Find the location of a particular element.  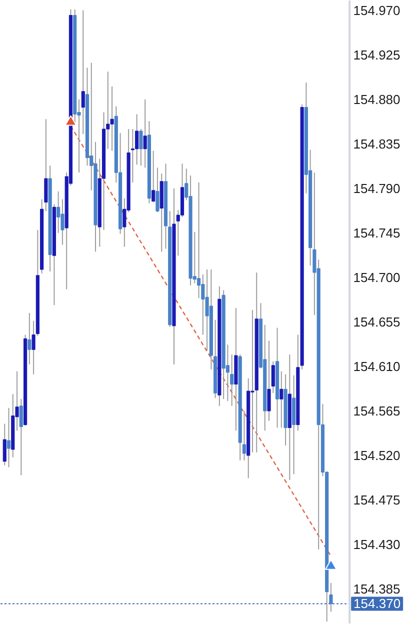

y-tick-label: 154.970 is located at coordinates (376, 10).